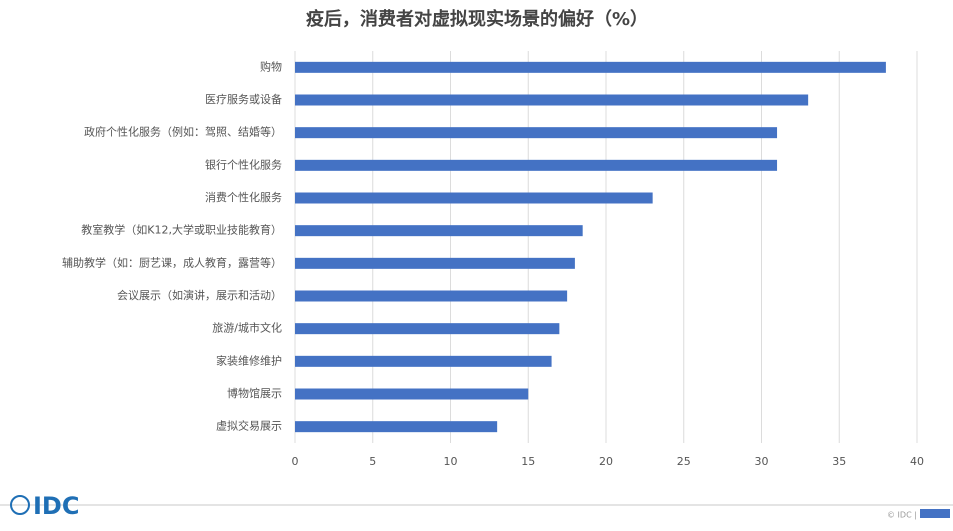 The height and width of the screenshot is (531, 953). Describe the element at coordinates (254, 393) in the screenshot. I see `y-tick-label: 博物馆展示` at that location.